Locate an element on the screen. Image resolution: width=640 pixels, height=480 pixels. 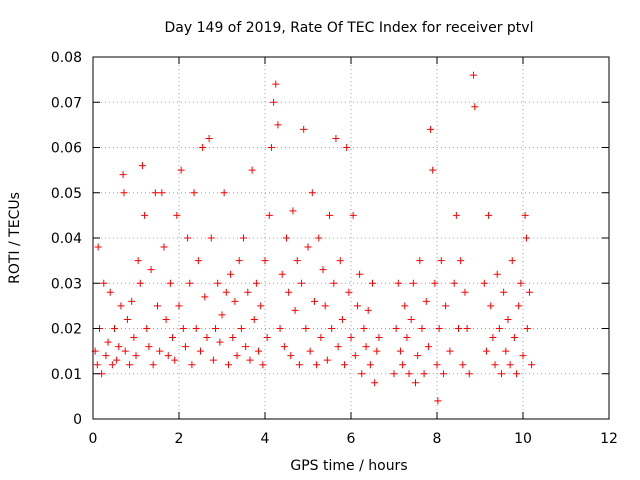
x-tick-label: 10 is located at coordinates (523, 439).